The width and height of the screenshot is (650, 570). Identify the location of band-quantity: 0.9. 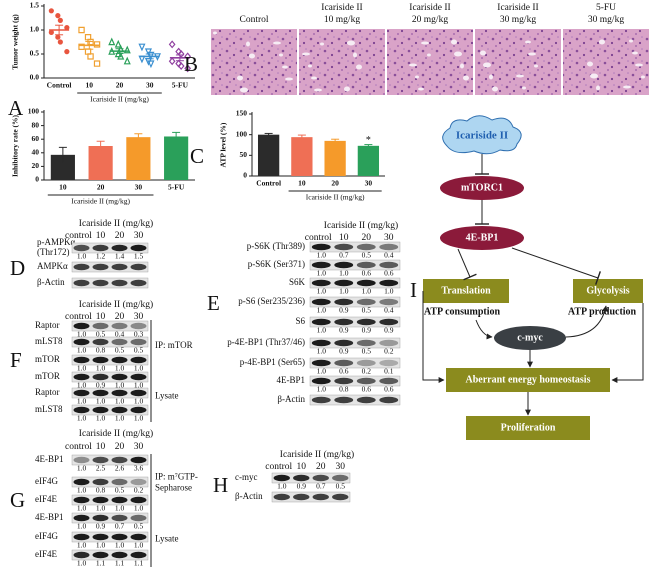
(344, 310).